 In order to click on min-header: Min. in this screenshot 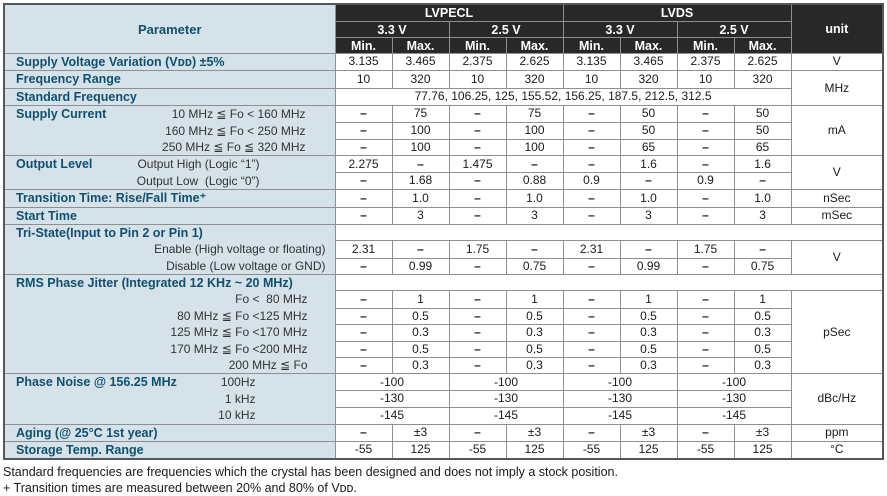, I will do `click(477, 45)`.